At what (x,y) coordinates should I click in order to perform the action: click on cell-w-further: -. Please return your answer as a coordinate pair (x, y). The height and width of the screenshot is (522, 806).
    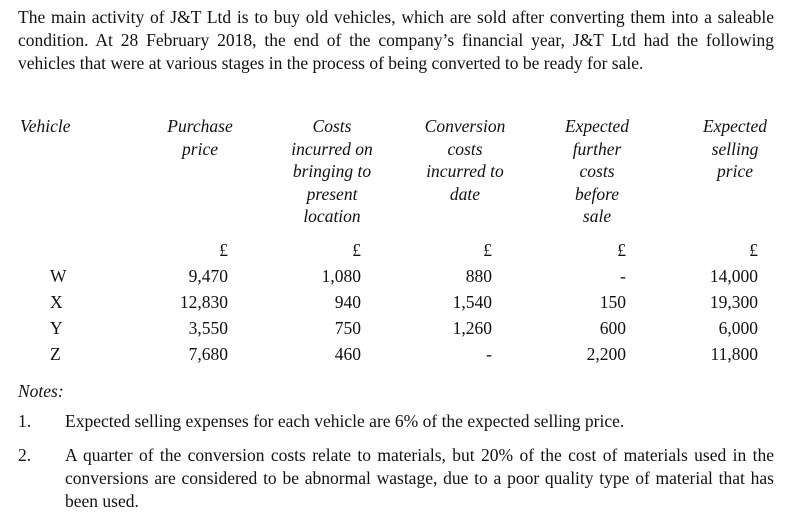
    Looking at the image, I should click on (623, 276).